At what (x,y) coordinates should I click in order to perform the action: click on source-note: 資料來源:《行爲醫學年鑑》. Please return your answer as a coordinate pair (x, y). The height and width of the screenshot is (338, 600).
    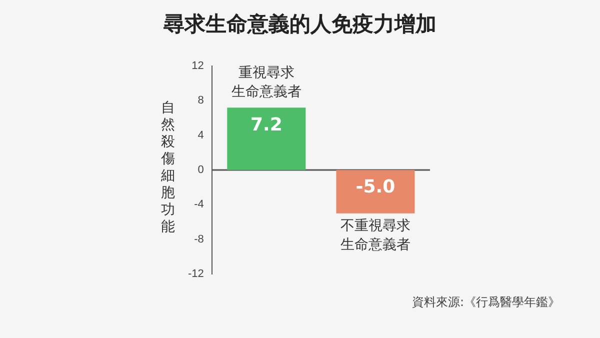
    Looking at the image, I should click on (486, 302).